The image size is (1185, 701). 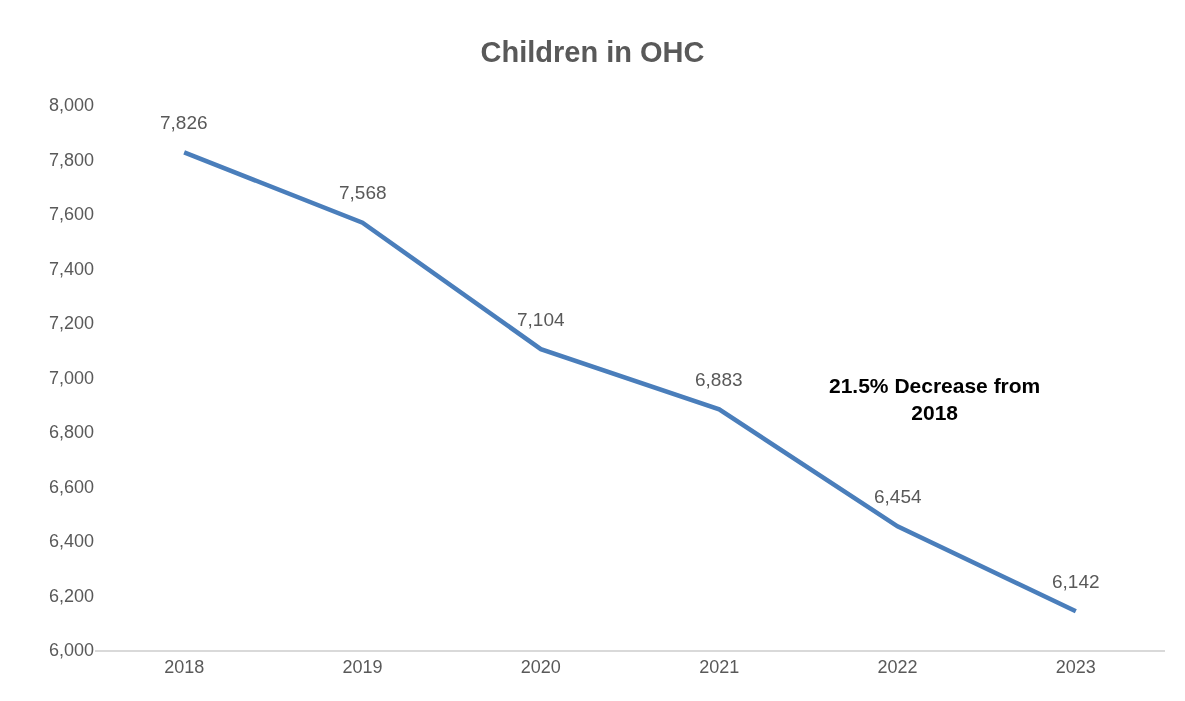 What do you see at coordinates (1075, 667) in the screenshot?
I see `x-tick-label: 2023` at bounding box center [1075, 667].